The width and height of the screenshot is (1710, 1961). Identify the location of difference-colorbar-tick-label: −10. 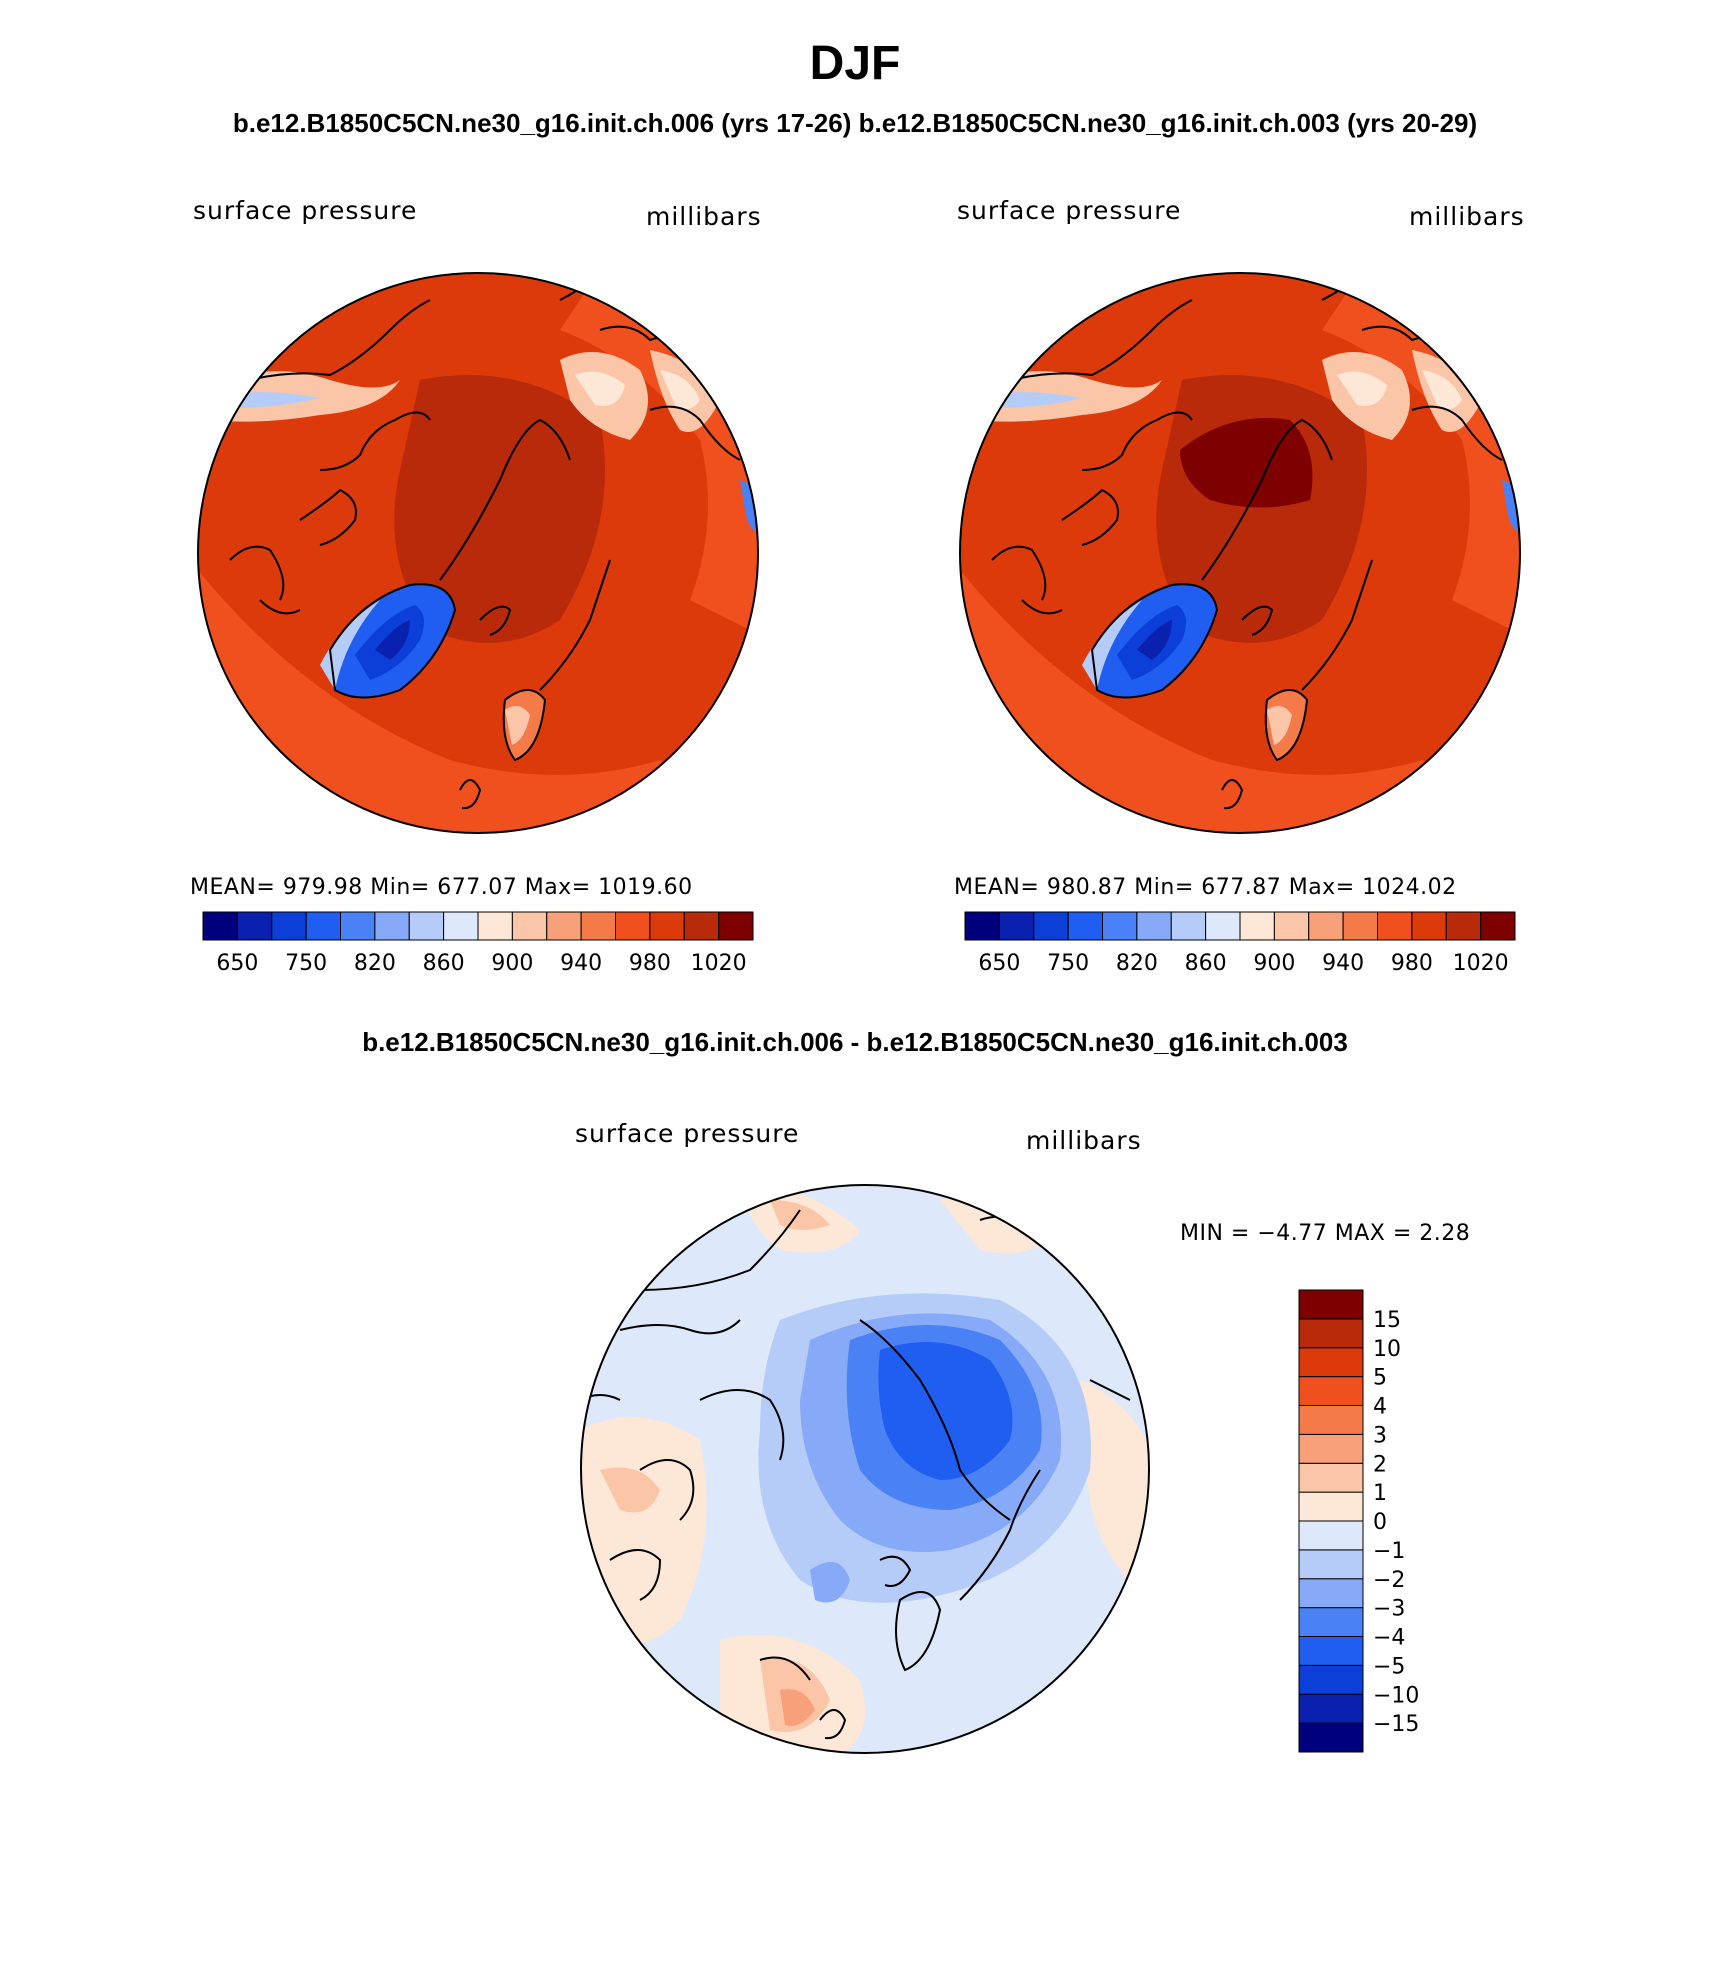
(1396, 1695).